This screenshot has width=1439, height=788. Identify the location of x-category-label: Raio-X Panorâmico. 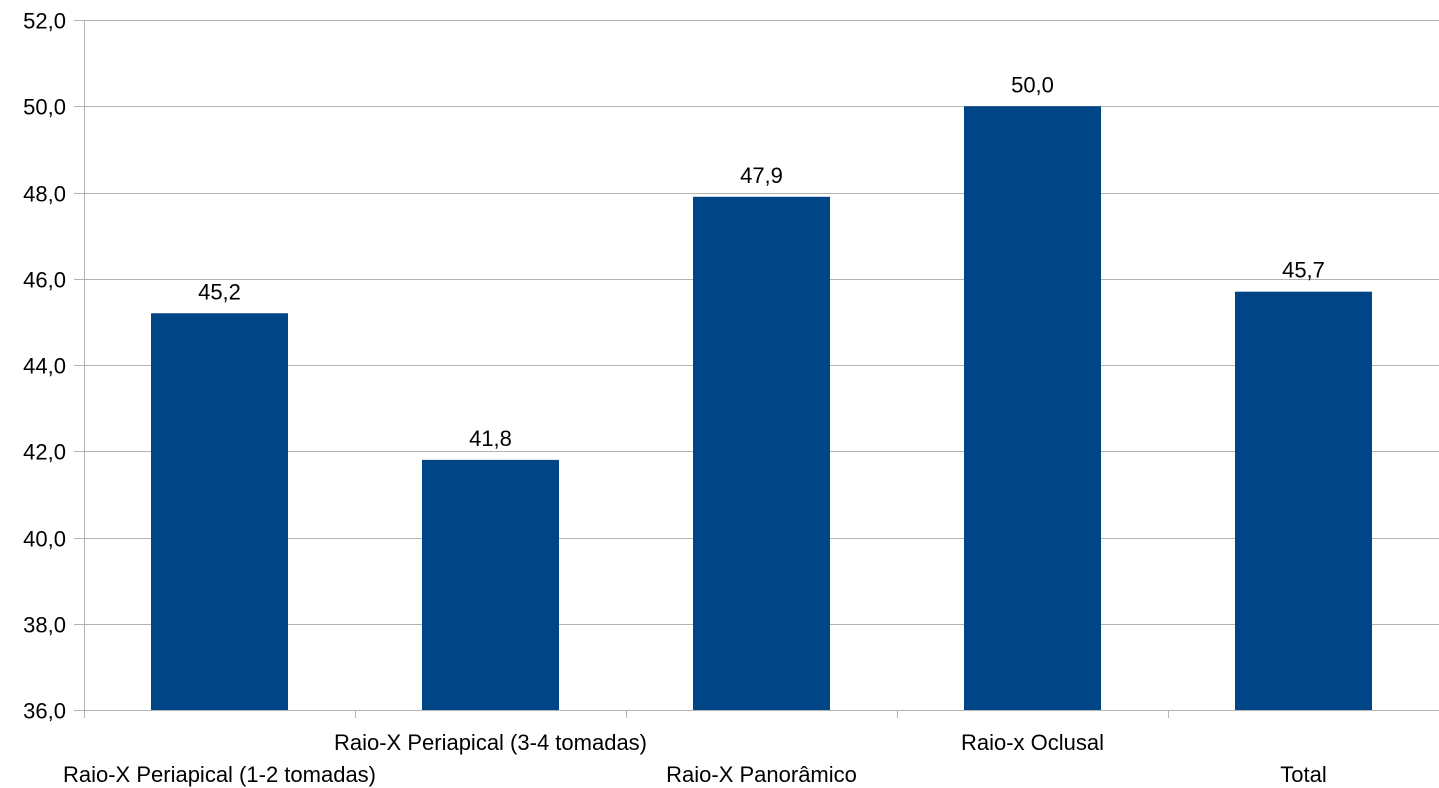
(761, 774).